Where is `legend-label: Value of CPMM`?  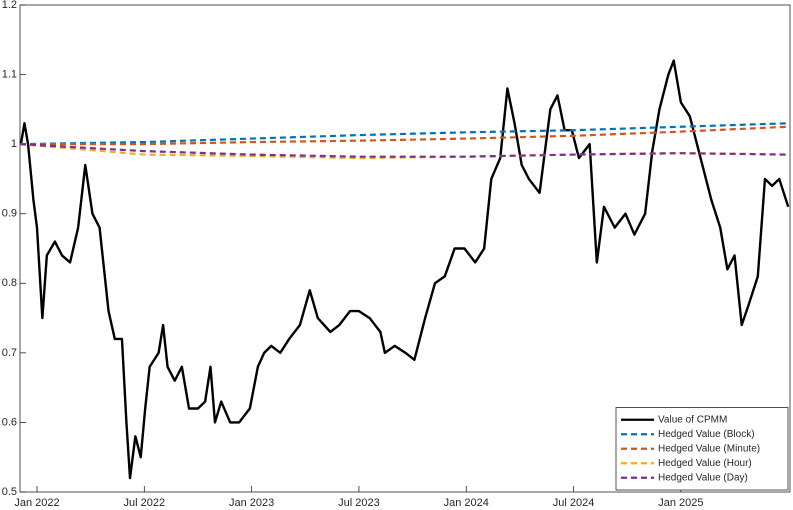
legend-label: Value of CPMM is located at coordinates (692, 419).